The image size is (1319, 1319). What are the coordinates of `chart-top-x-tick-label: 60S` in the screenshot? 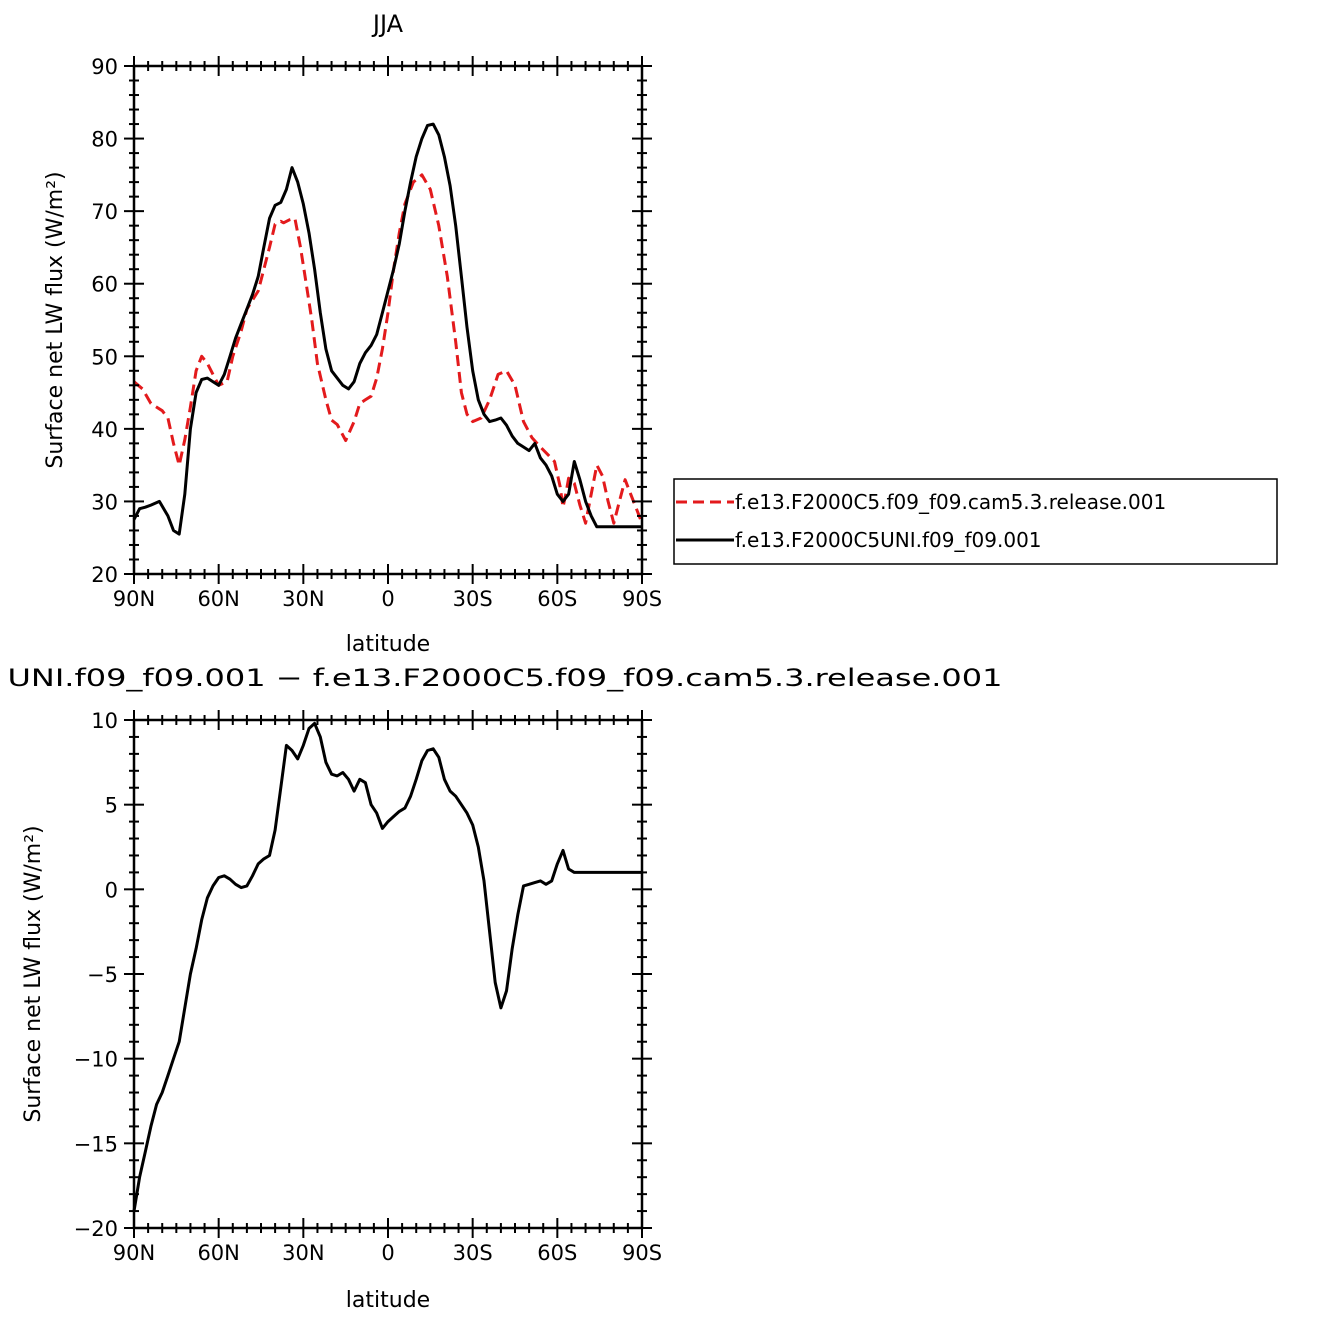 It's located at (557, 599).